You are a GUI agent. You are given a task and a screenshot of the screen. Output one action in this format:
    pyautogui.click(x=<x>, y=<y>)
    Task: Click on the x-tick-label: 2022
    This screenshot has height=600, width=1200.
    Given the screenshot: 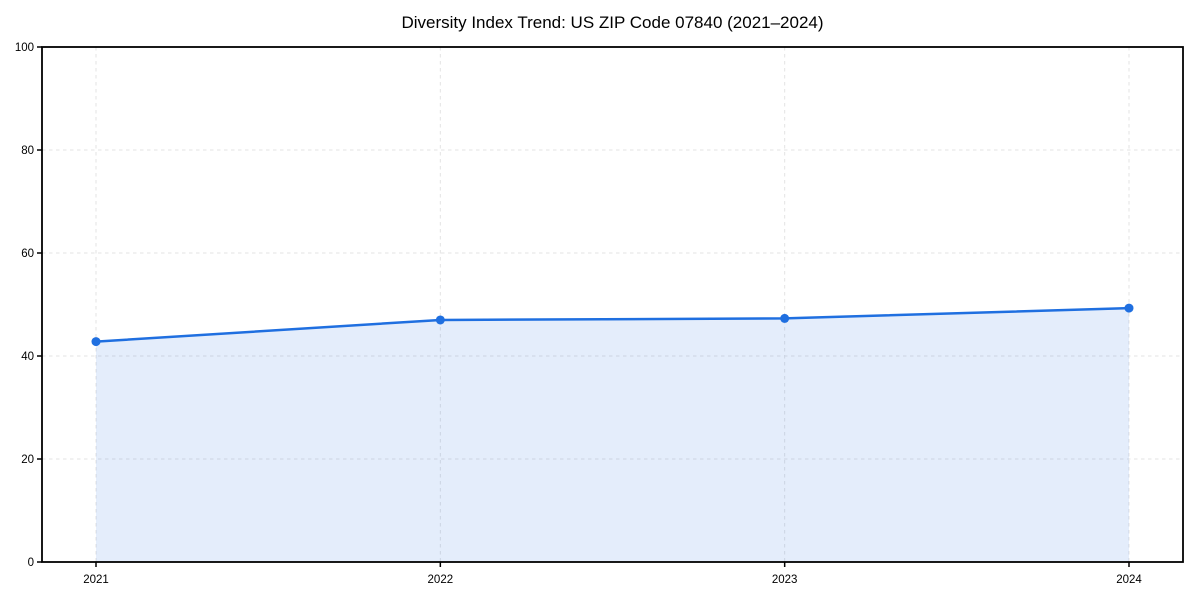 What is the action you would take?
    pyautogui.click(x=441, y=580)
    